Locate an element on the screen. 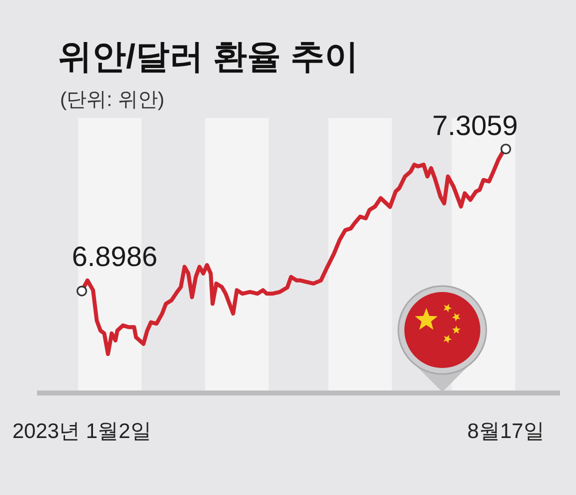 The height and width of the screenshot is (495, 576). chart-subtitle: (단위: 위안) is located at coordinates (112, 100).